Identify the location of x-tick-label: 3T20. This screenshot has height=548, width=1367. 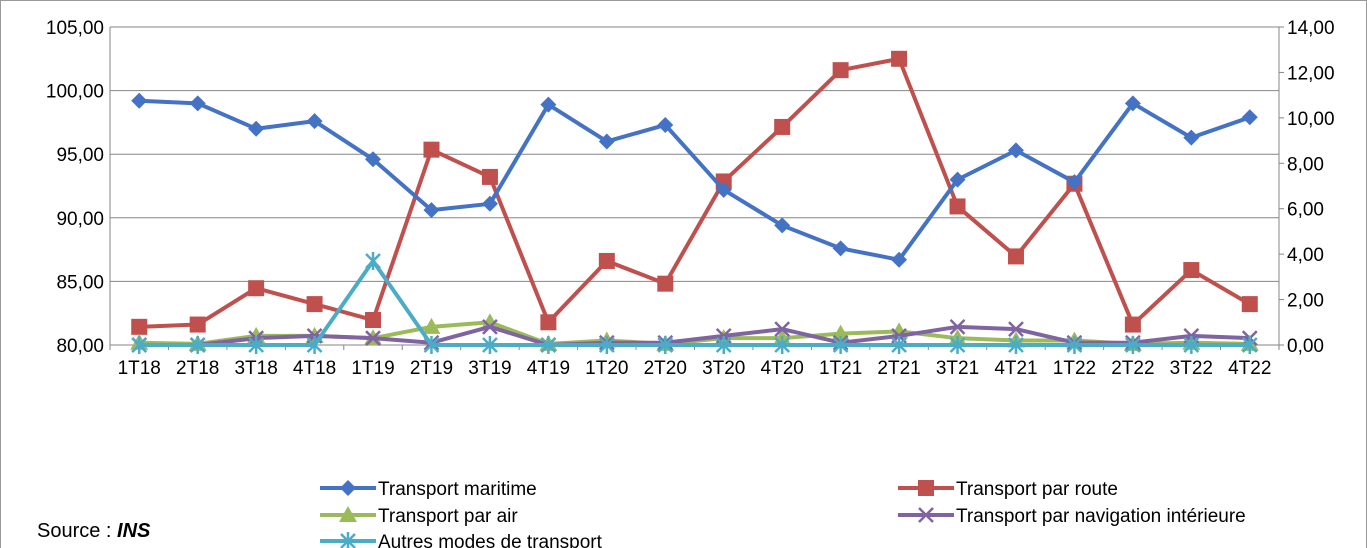
(723, 368).